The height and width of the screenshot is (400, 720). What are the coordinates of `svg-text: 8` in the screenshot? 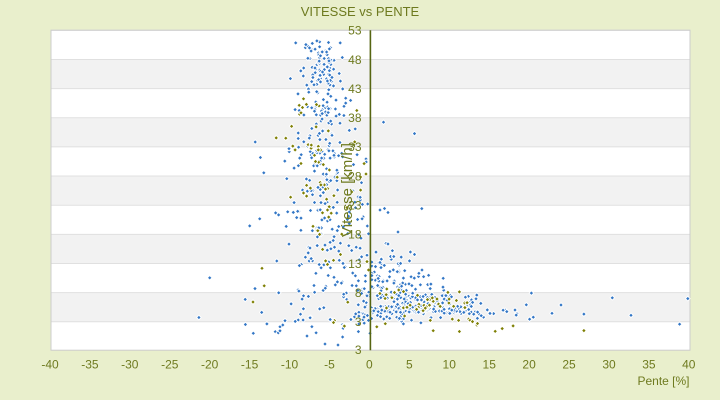 It's located at (358, 293).